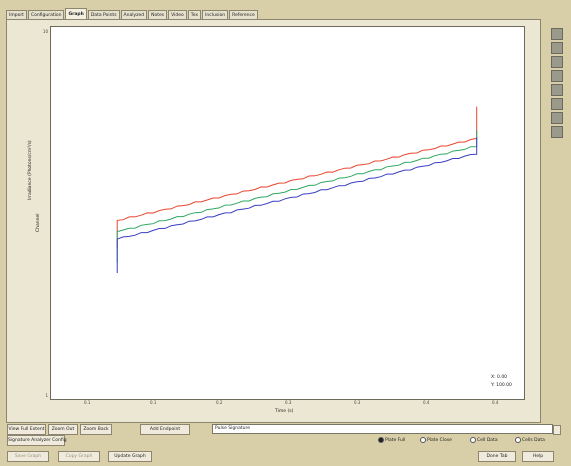 The height and width of the screenshot is (466, 571). Describe the element at coordinates (557, 430) in the screenshot. I see `signature-dropdown-arrow` at that location.